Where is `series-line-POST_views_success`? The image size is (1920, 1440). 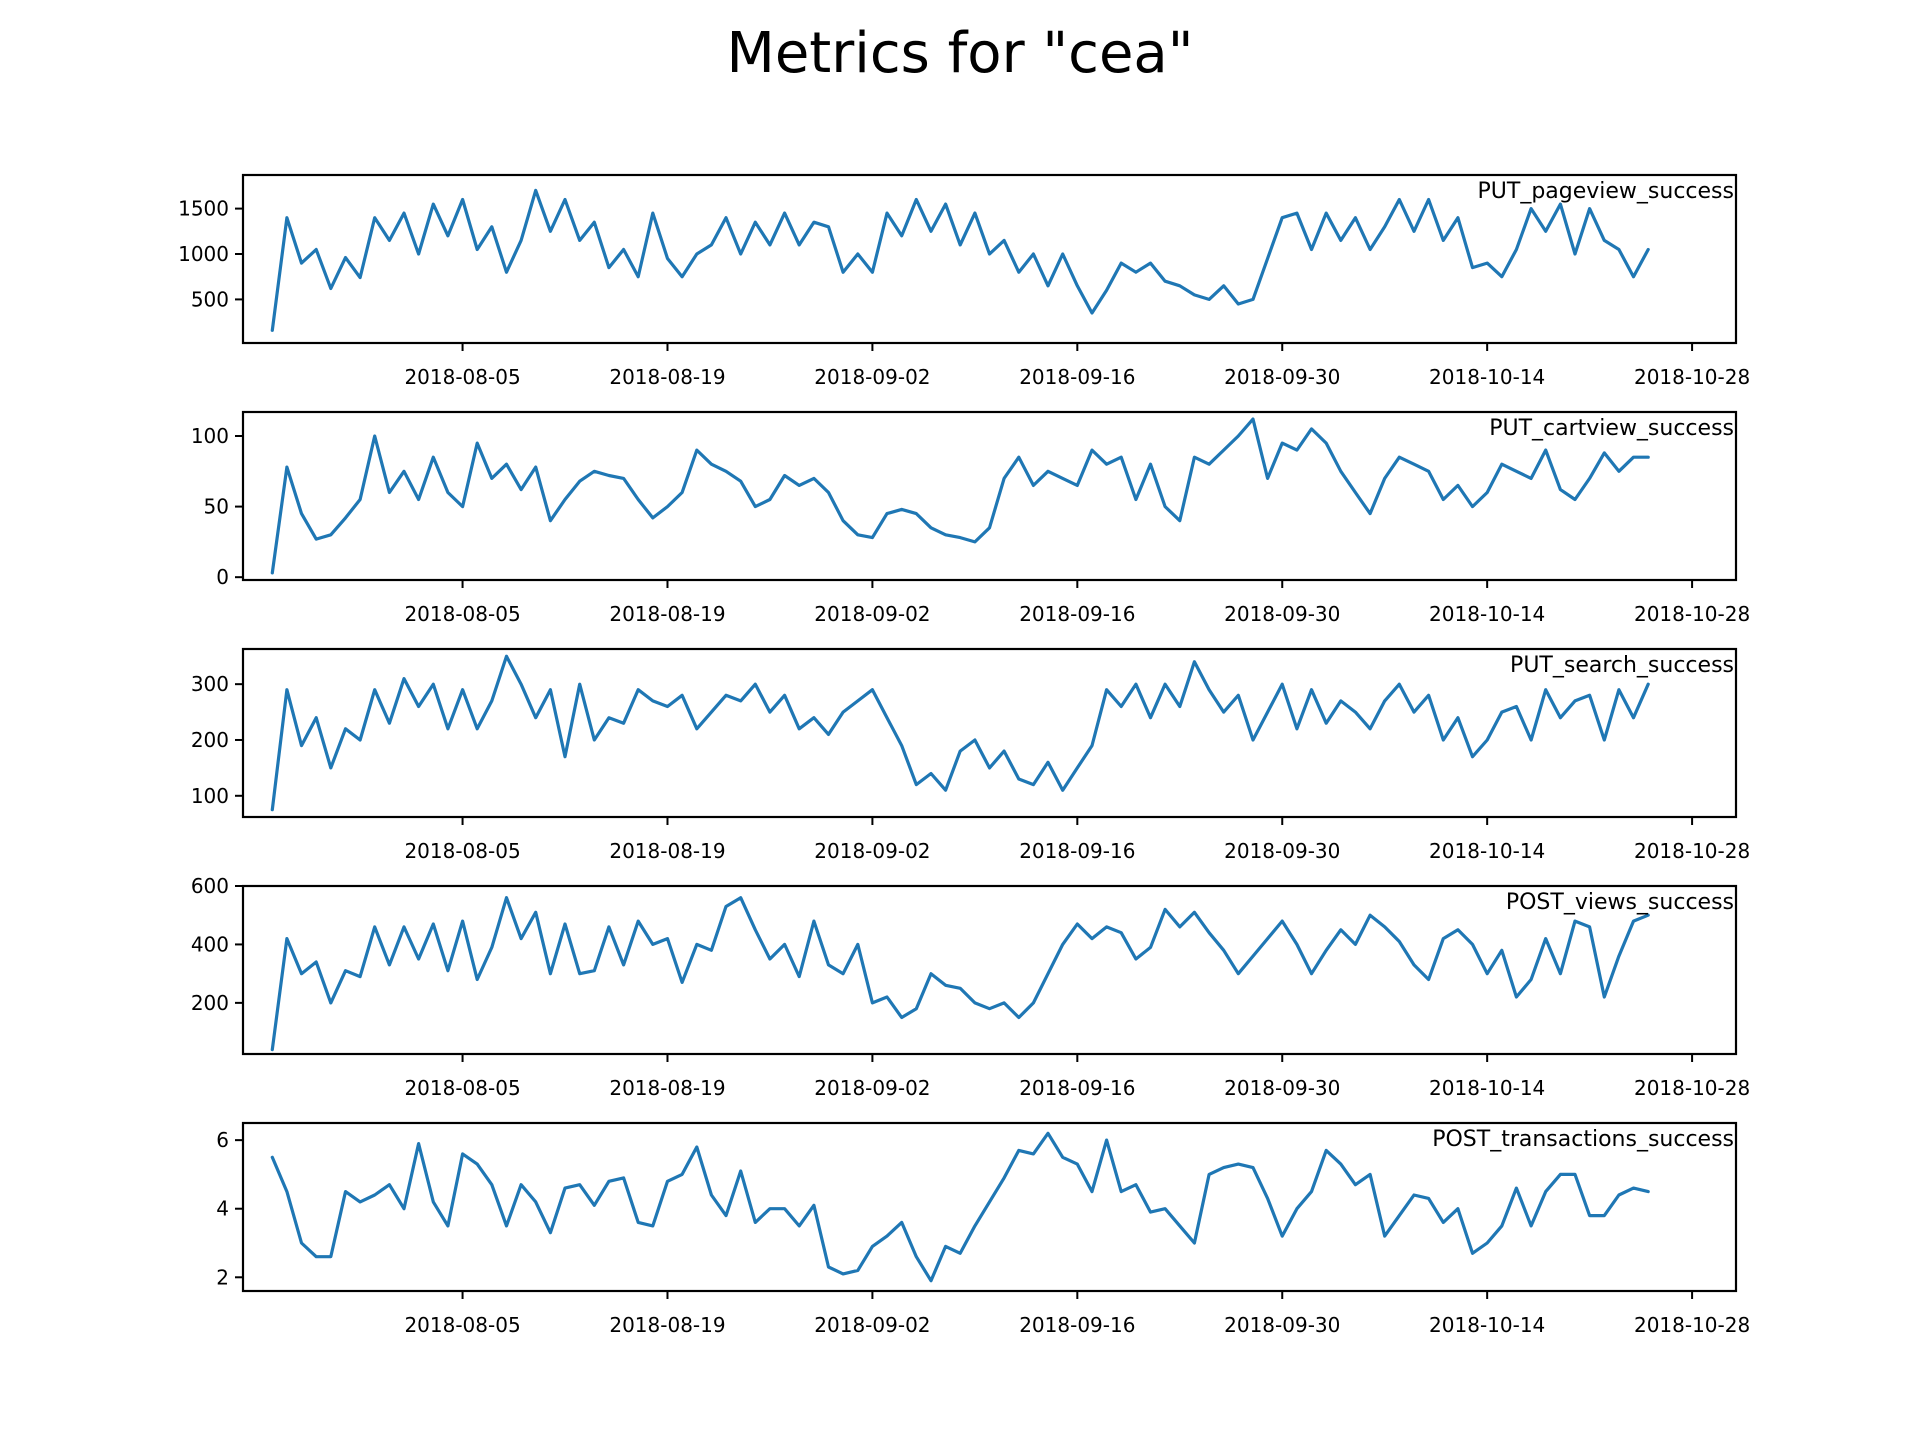 series-line-POST_views_success is located at coordinates (960, 974).